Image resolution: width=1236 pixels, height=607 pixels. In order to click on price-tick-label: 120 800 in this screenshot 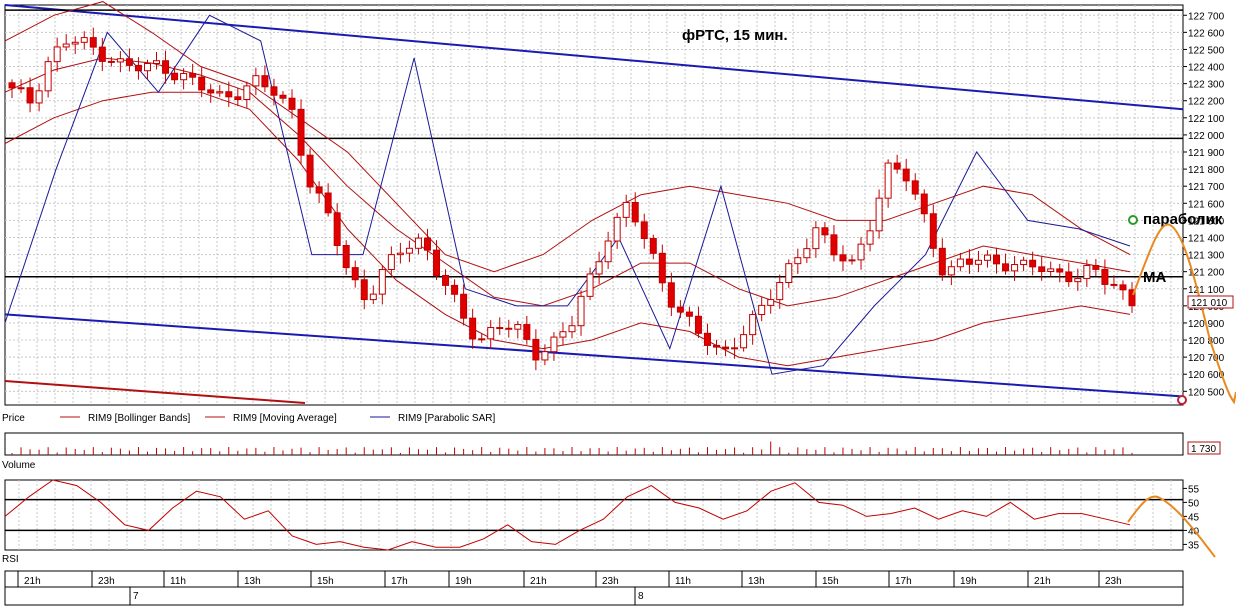, I will do `click(1206, 341)`.